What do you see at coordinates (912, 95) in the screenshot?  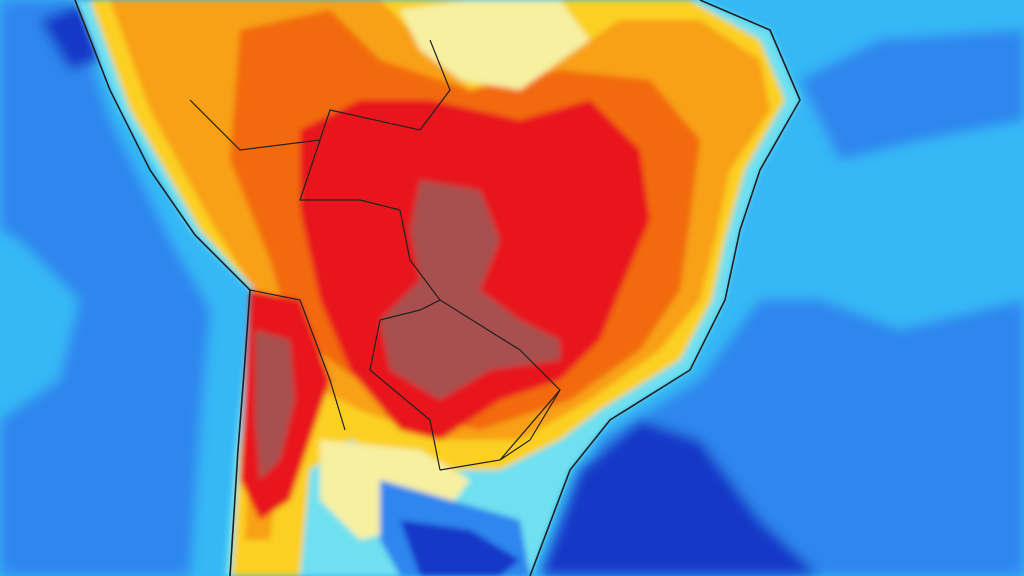 I see `north-atlantic-band` at bounding box center [912, 95].